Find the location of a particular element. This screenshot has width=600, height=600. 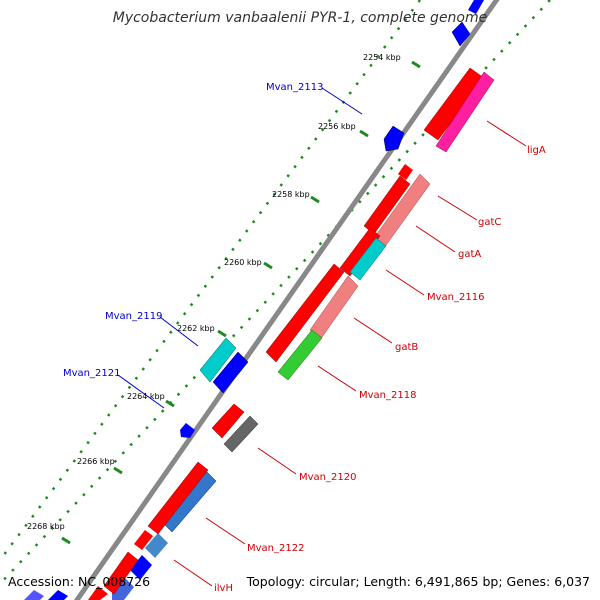

gene-label-forward: Mvan_2120 is located at coordinates (327, 477).